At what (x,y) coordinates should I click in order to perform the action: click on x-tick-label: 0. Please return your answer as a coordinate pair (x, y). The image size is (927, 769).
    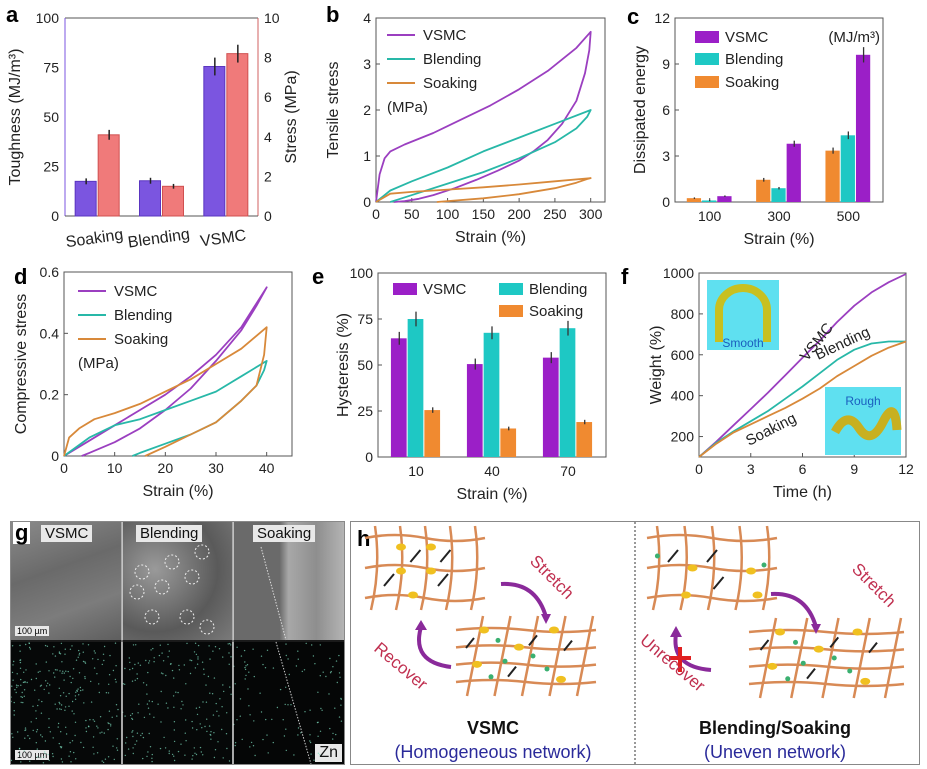
    Looking at the image, I should click on (376, 214).